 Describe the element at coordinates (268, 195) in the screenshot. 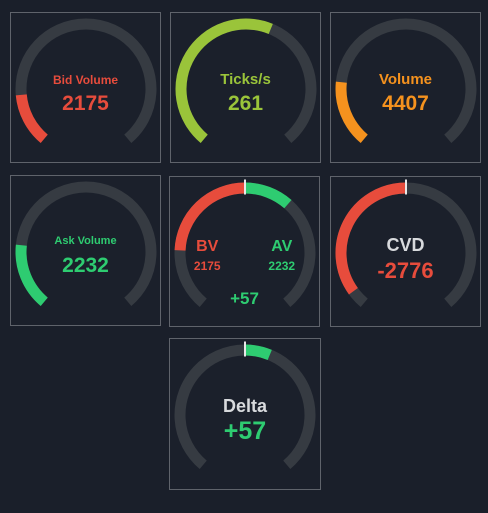

I see `ask-share-arc` at that location.